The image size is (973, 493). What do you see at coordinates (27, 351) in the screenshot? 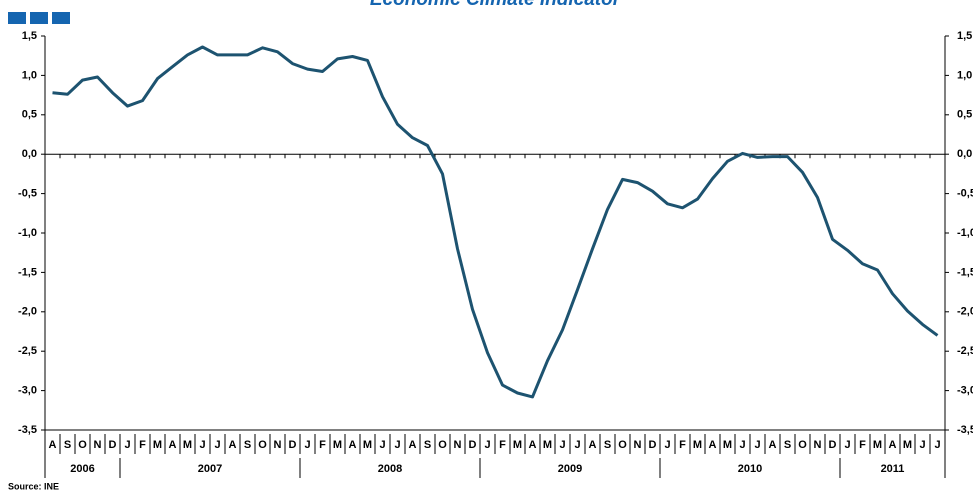
I see `y-tick-label: -2,5` at bounding box center [27, 351].